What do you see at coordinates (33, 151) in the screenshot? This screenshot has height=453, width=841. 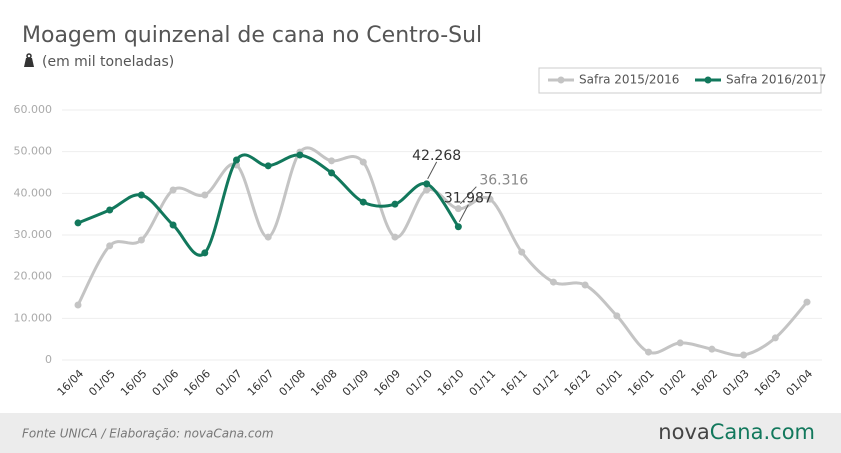 I see `y-tick-label: 50.000` at bounding box center [33, 151].